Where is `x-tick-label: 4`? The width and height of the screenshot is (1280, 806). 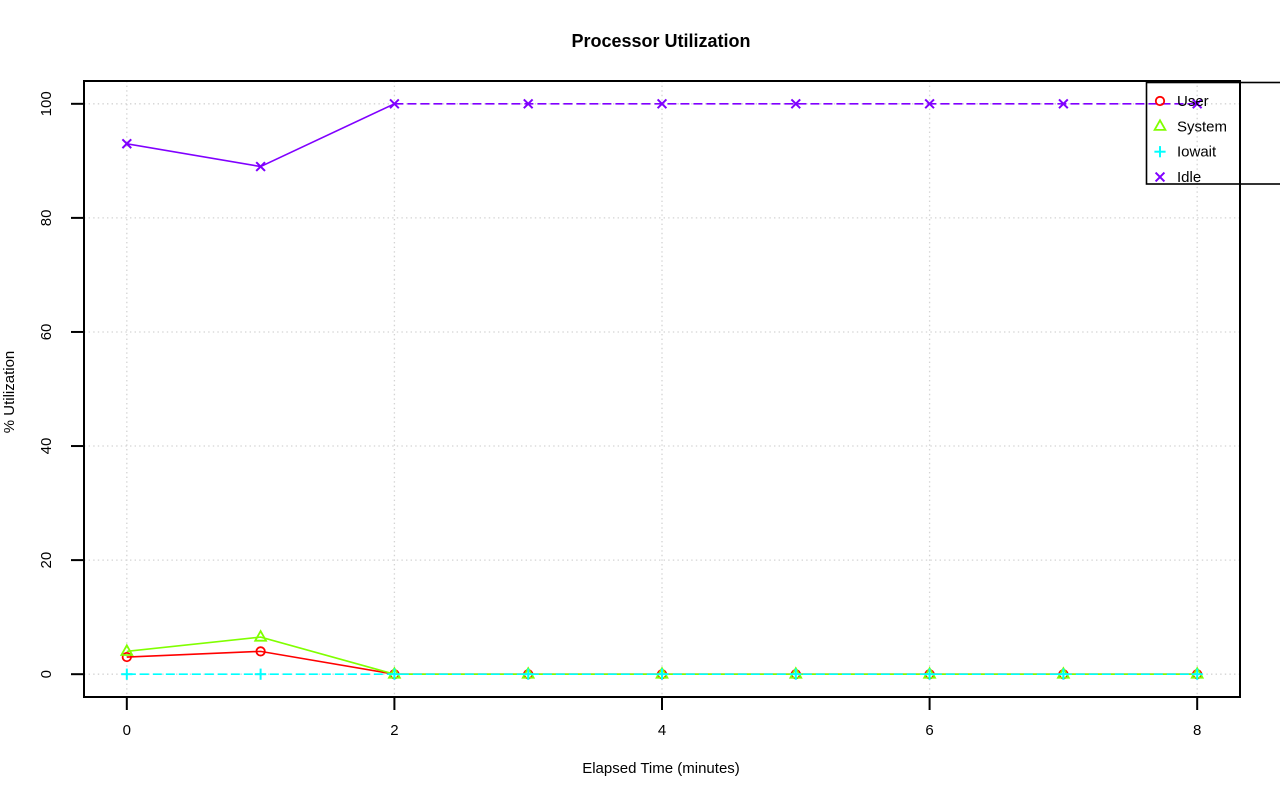
x-tick-label: 4 is located at coordinates (662, 730).